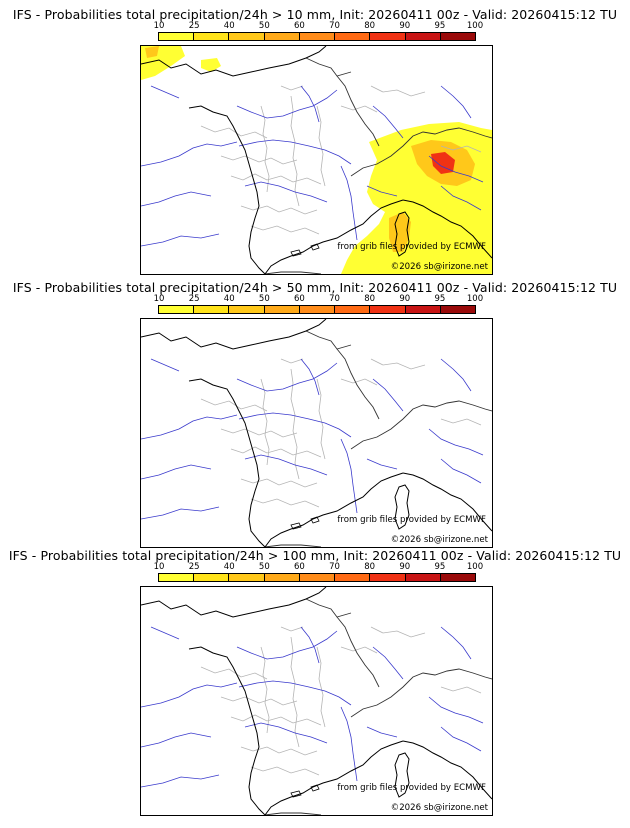 The width and height of the screenshot is (630, 828). What do you see at coordinates (152, 52) in the screenshot?
I see `precip-area-channel-mid` at bounding box center [152, 52].